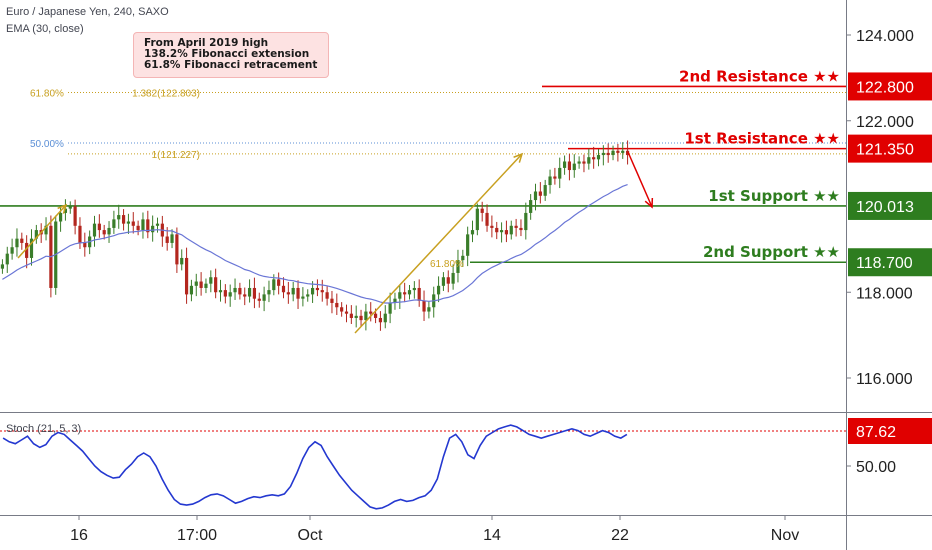  I want to click on level-price-label: 120.013, so click(885, 207).